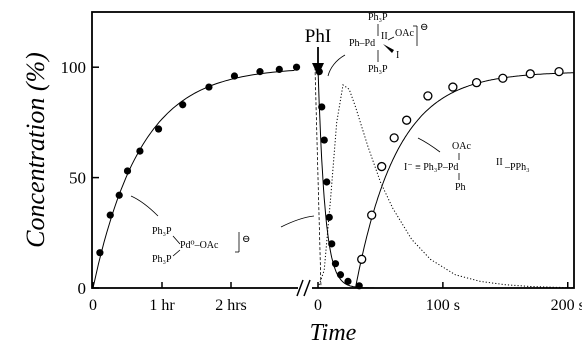  I want to click on svg-text: Ph–Pd, so click(362, 43).